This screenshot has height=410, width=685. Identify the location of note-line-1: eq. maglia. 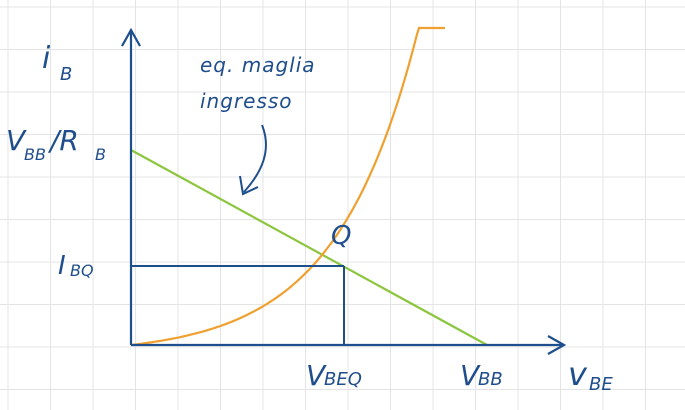
(258, 65).